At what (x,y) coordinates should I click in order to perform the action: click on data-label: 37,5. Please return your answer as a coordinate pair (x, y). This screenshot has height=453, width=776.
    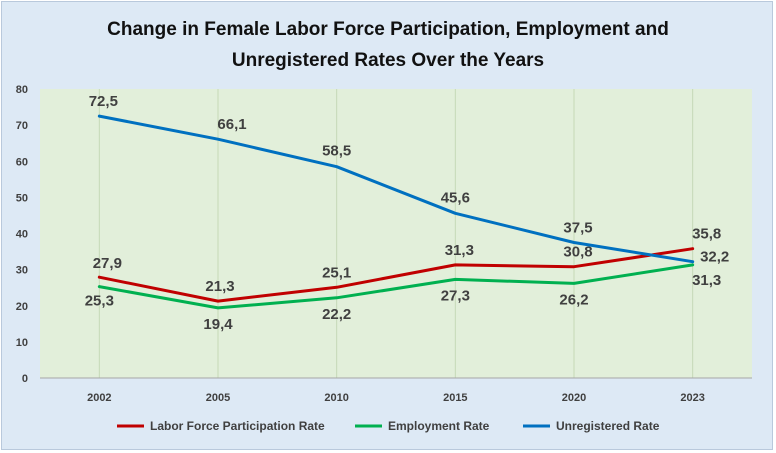
    Looking at the image, I should click on (577, 228).